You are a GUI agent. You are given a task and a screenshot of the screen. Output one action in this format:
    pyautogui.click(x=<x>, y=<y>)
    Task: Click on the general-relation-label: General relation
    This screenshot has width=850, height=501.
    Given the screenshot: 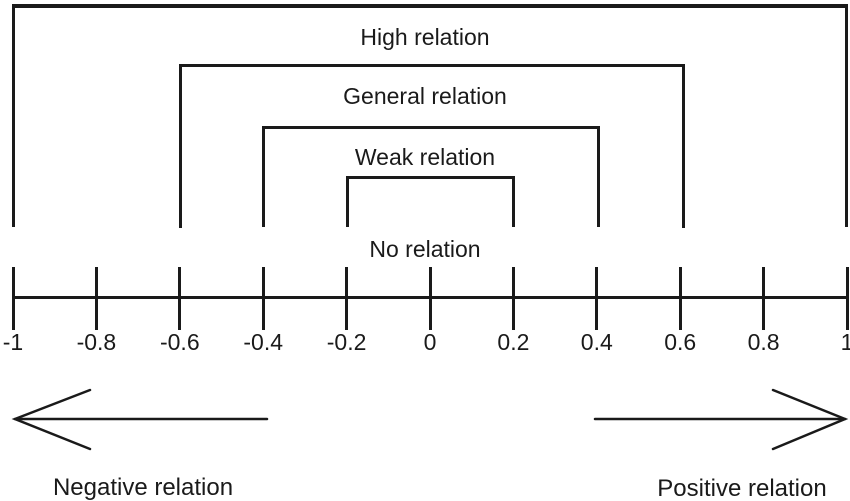 What is the action you would take?
    pyautogui.click(x=425, y=96)
    